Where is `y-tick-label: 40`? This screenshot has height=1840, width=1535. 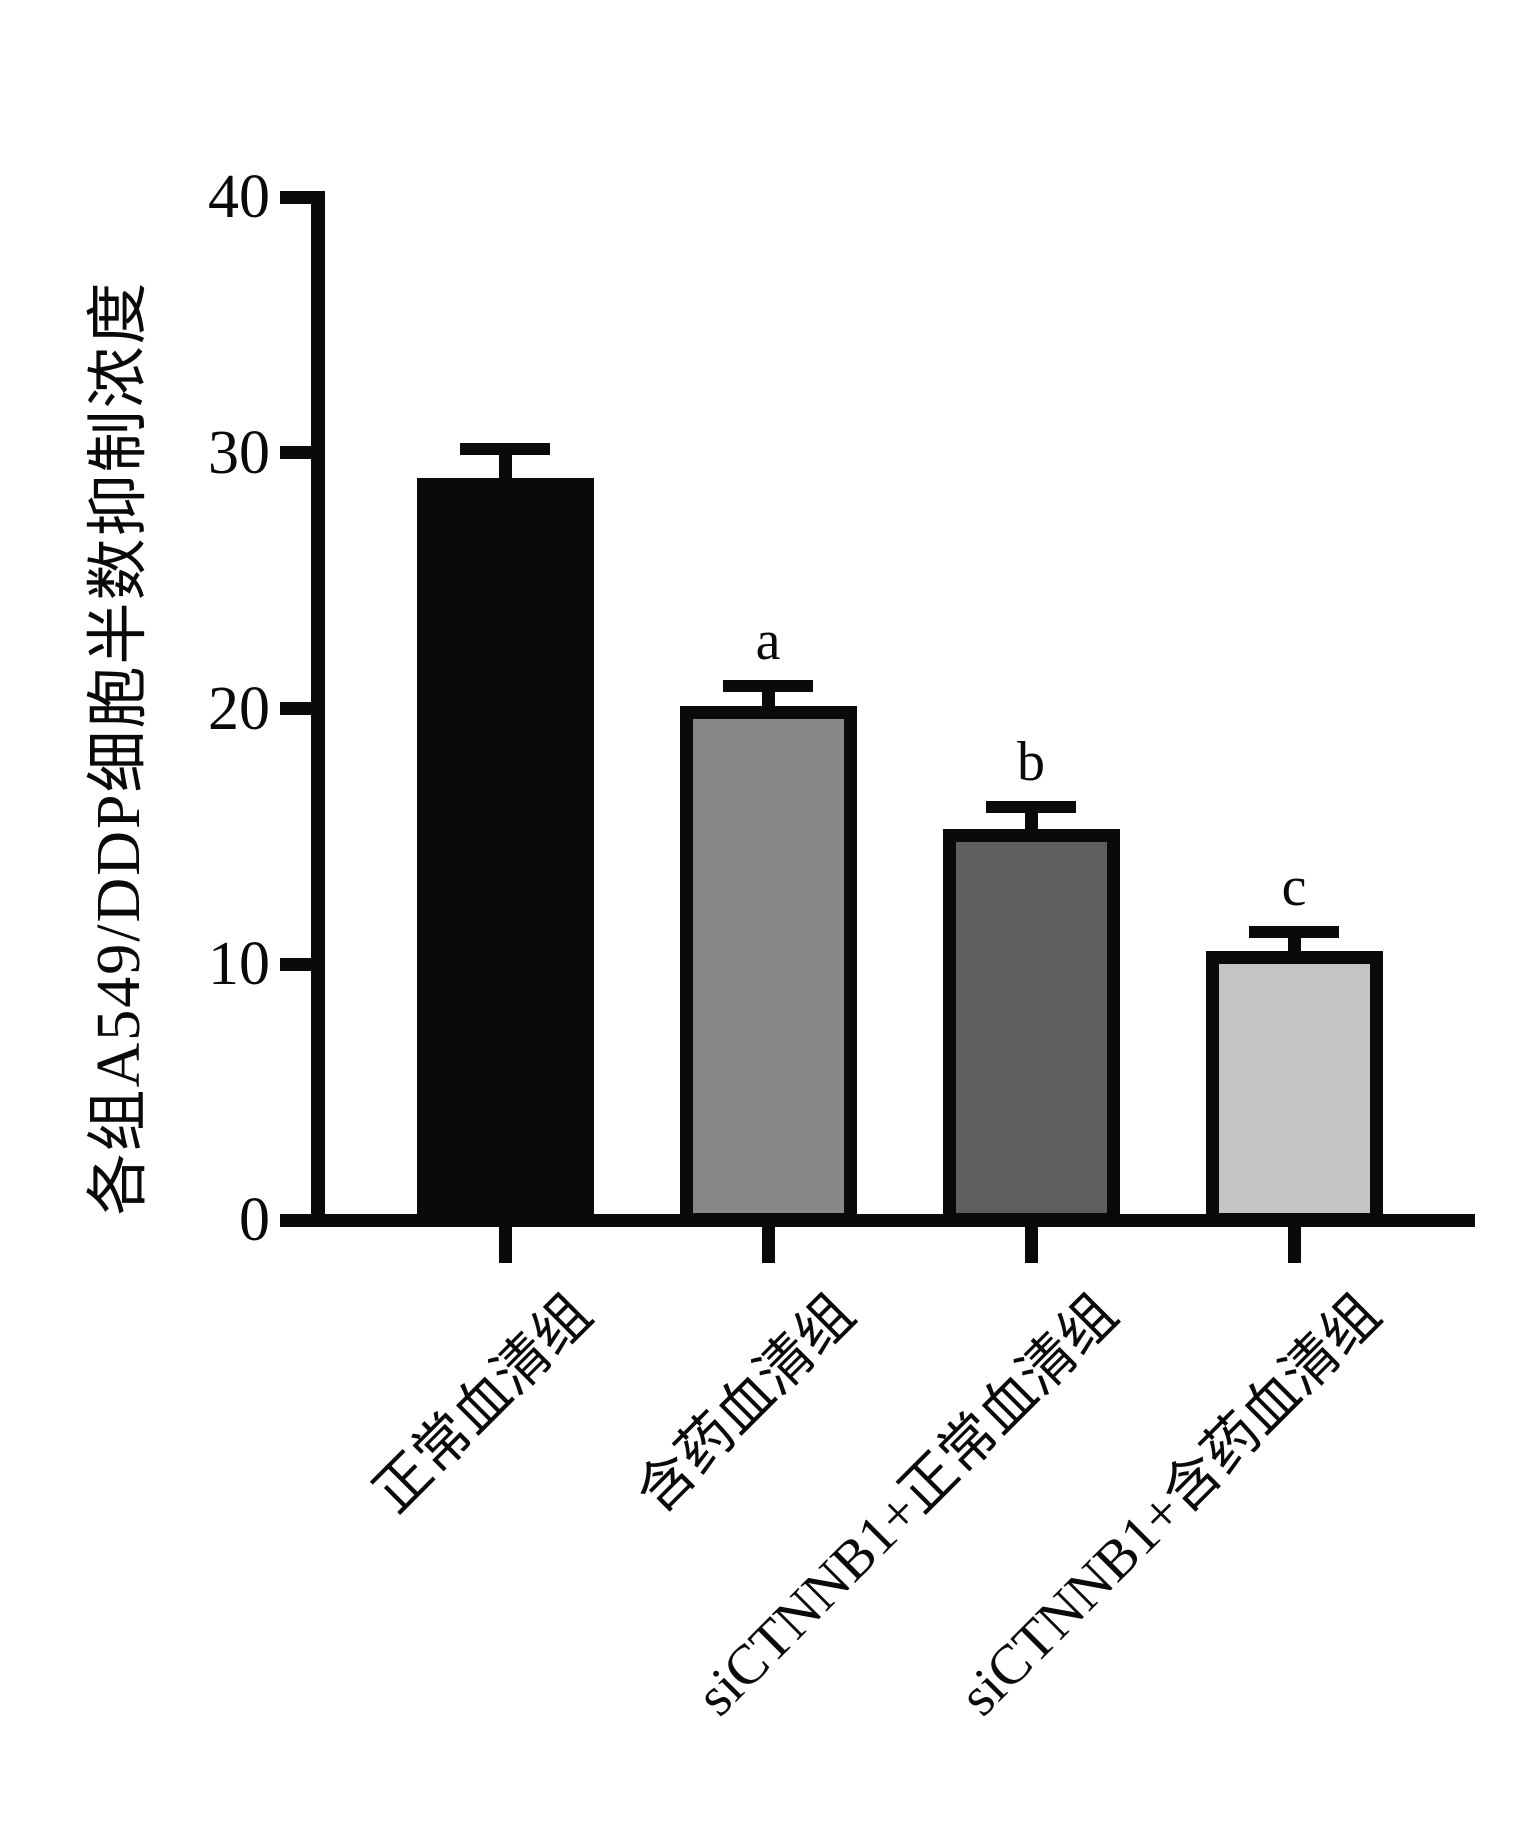
y-tick-label: 40 is located at coordinates (239, 197).